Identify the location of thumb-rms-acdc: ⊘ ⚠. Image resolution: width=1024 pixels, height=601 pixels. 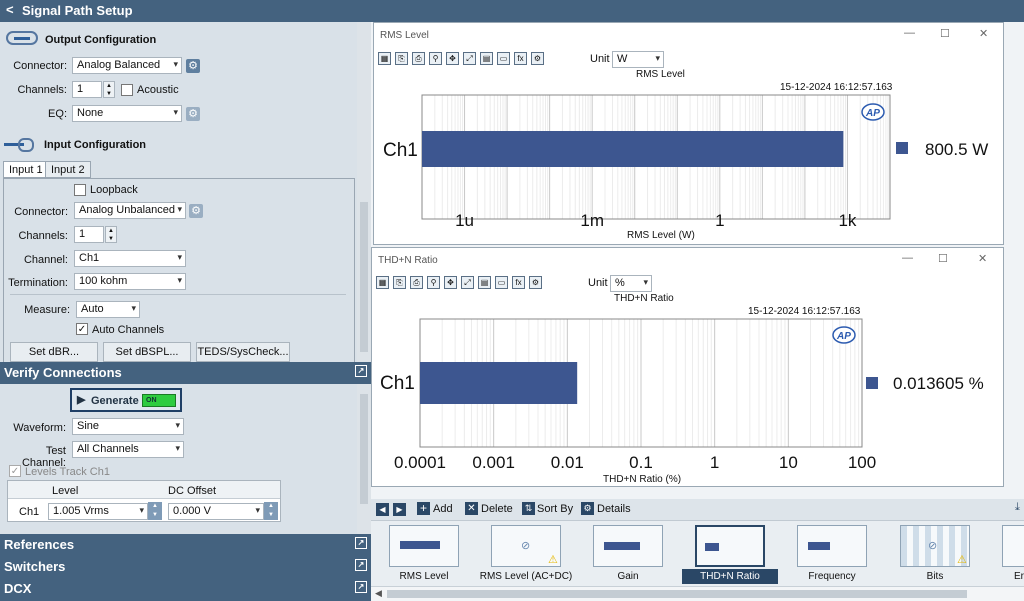
(526, 546).